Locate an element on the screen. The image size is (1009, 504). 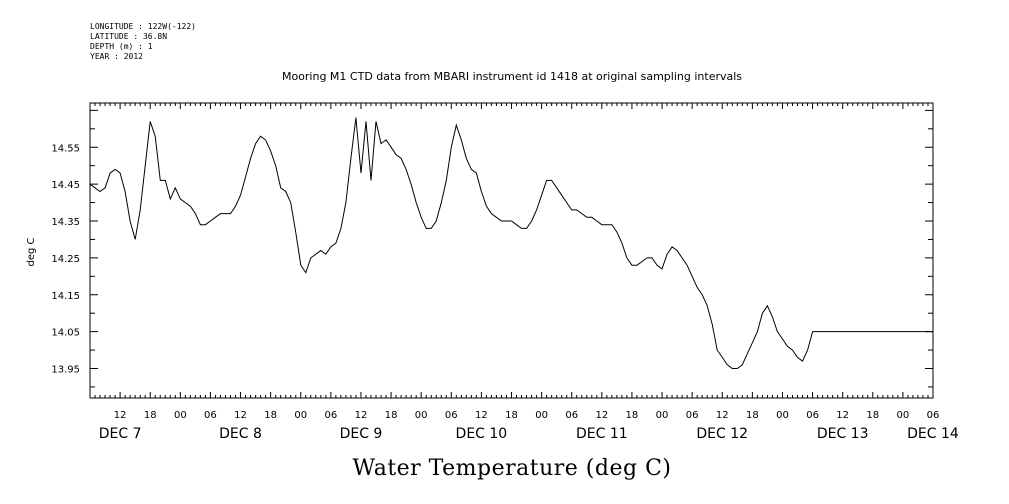
x-axis-label: Water Temperature (deg C) is located at coordinates (512, 468).